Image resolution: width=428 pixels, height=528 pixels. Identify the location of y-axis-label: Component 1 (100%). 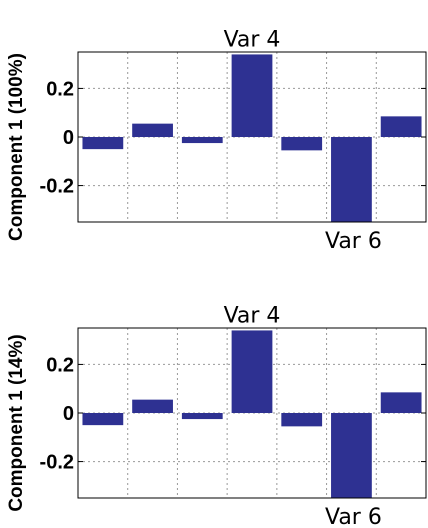
(16, 147).